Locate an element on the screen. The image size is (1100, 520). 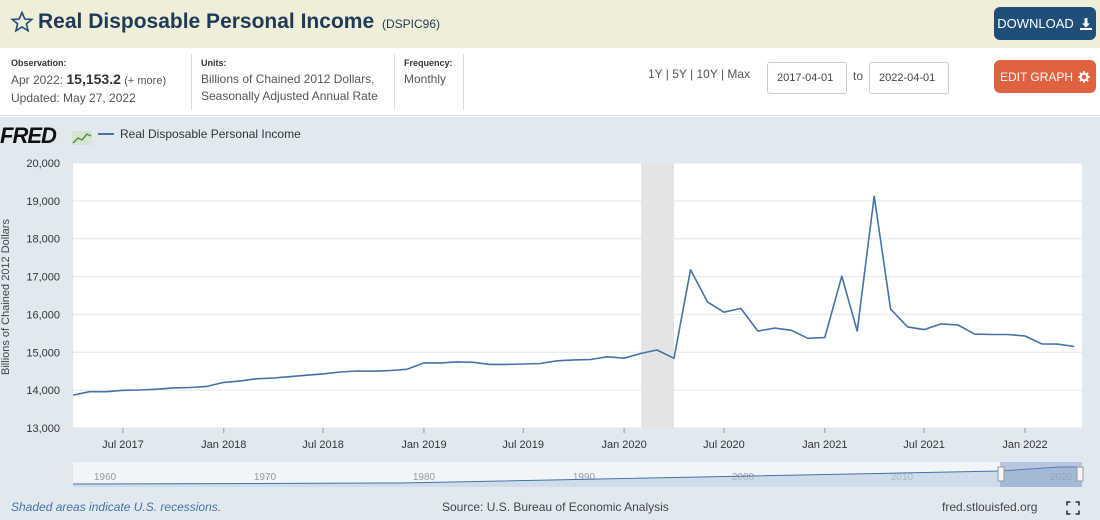
observation-line: Apr 2022: 15,153.2 (+ more) is located at coordinates (88, 80).